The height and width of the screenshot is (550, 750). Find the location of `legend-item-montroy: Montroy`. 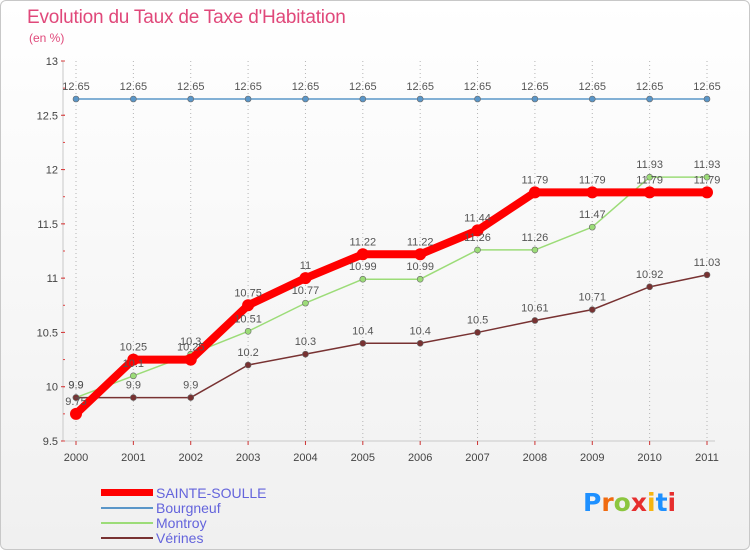

legend-item-montroy: Montroy is located at coordinates (216, 523).